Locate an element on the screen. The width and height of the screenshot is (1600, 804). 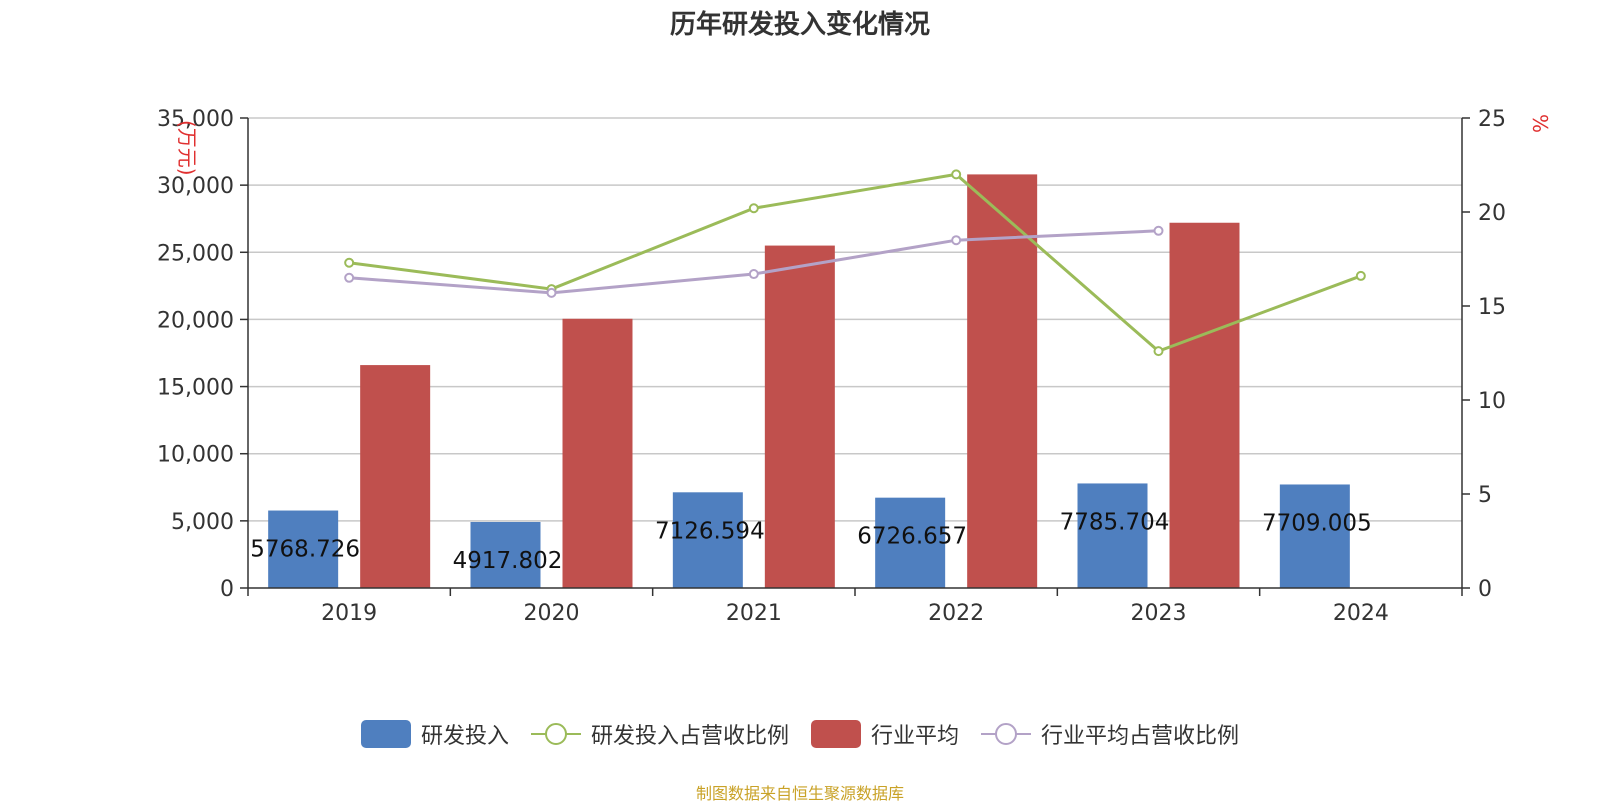
data-label-rd-input: 5768.726 is located at coordinates (305, 550).